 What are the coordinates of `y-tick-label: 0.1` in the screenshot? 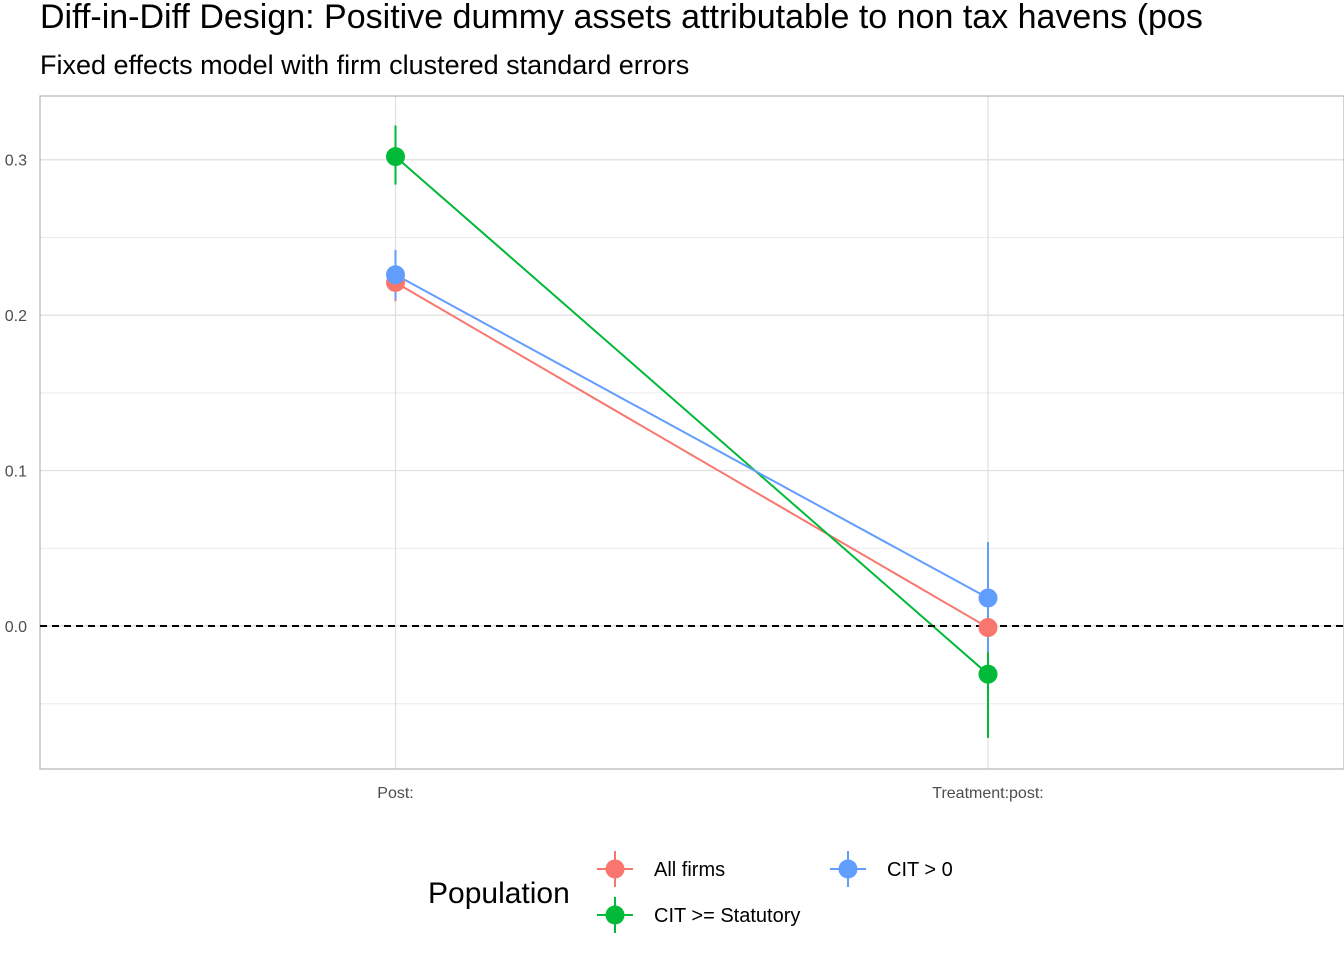 It's located at (16, 472).